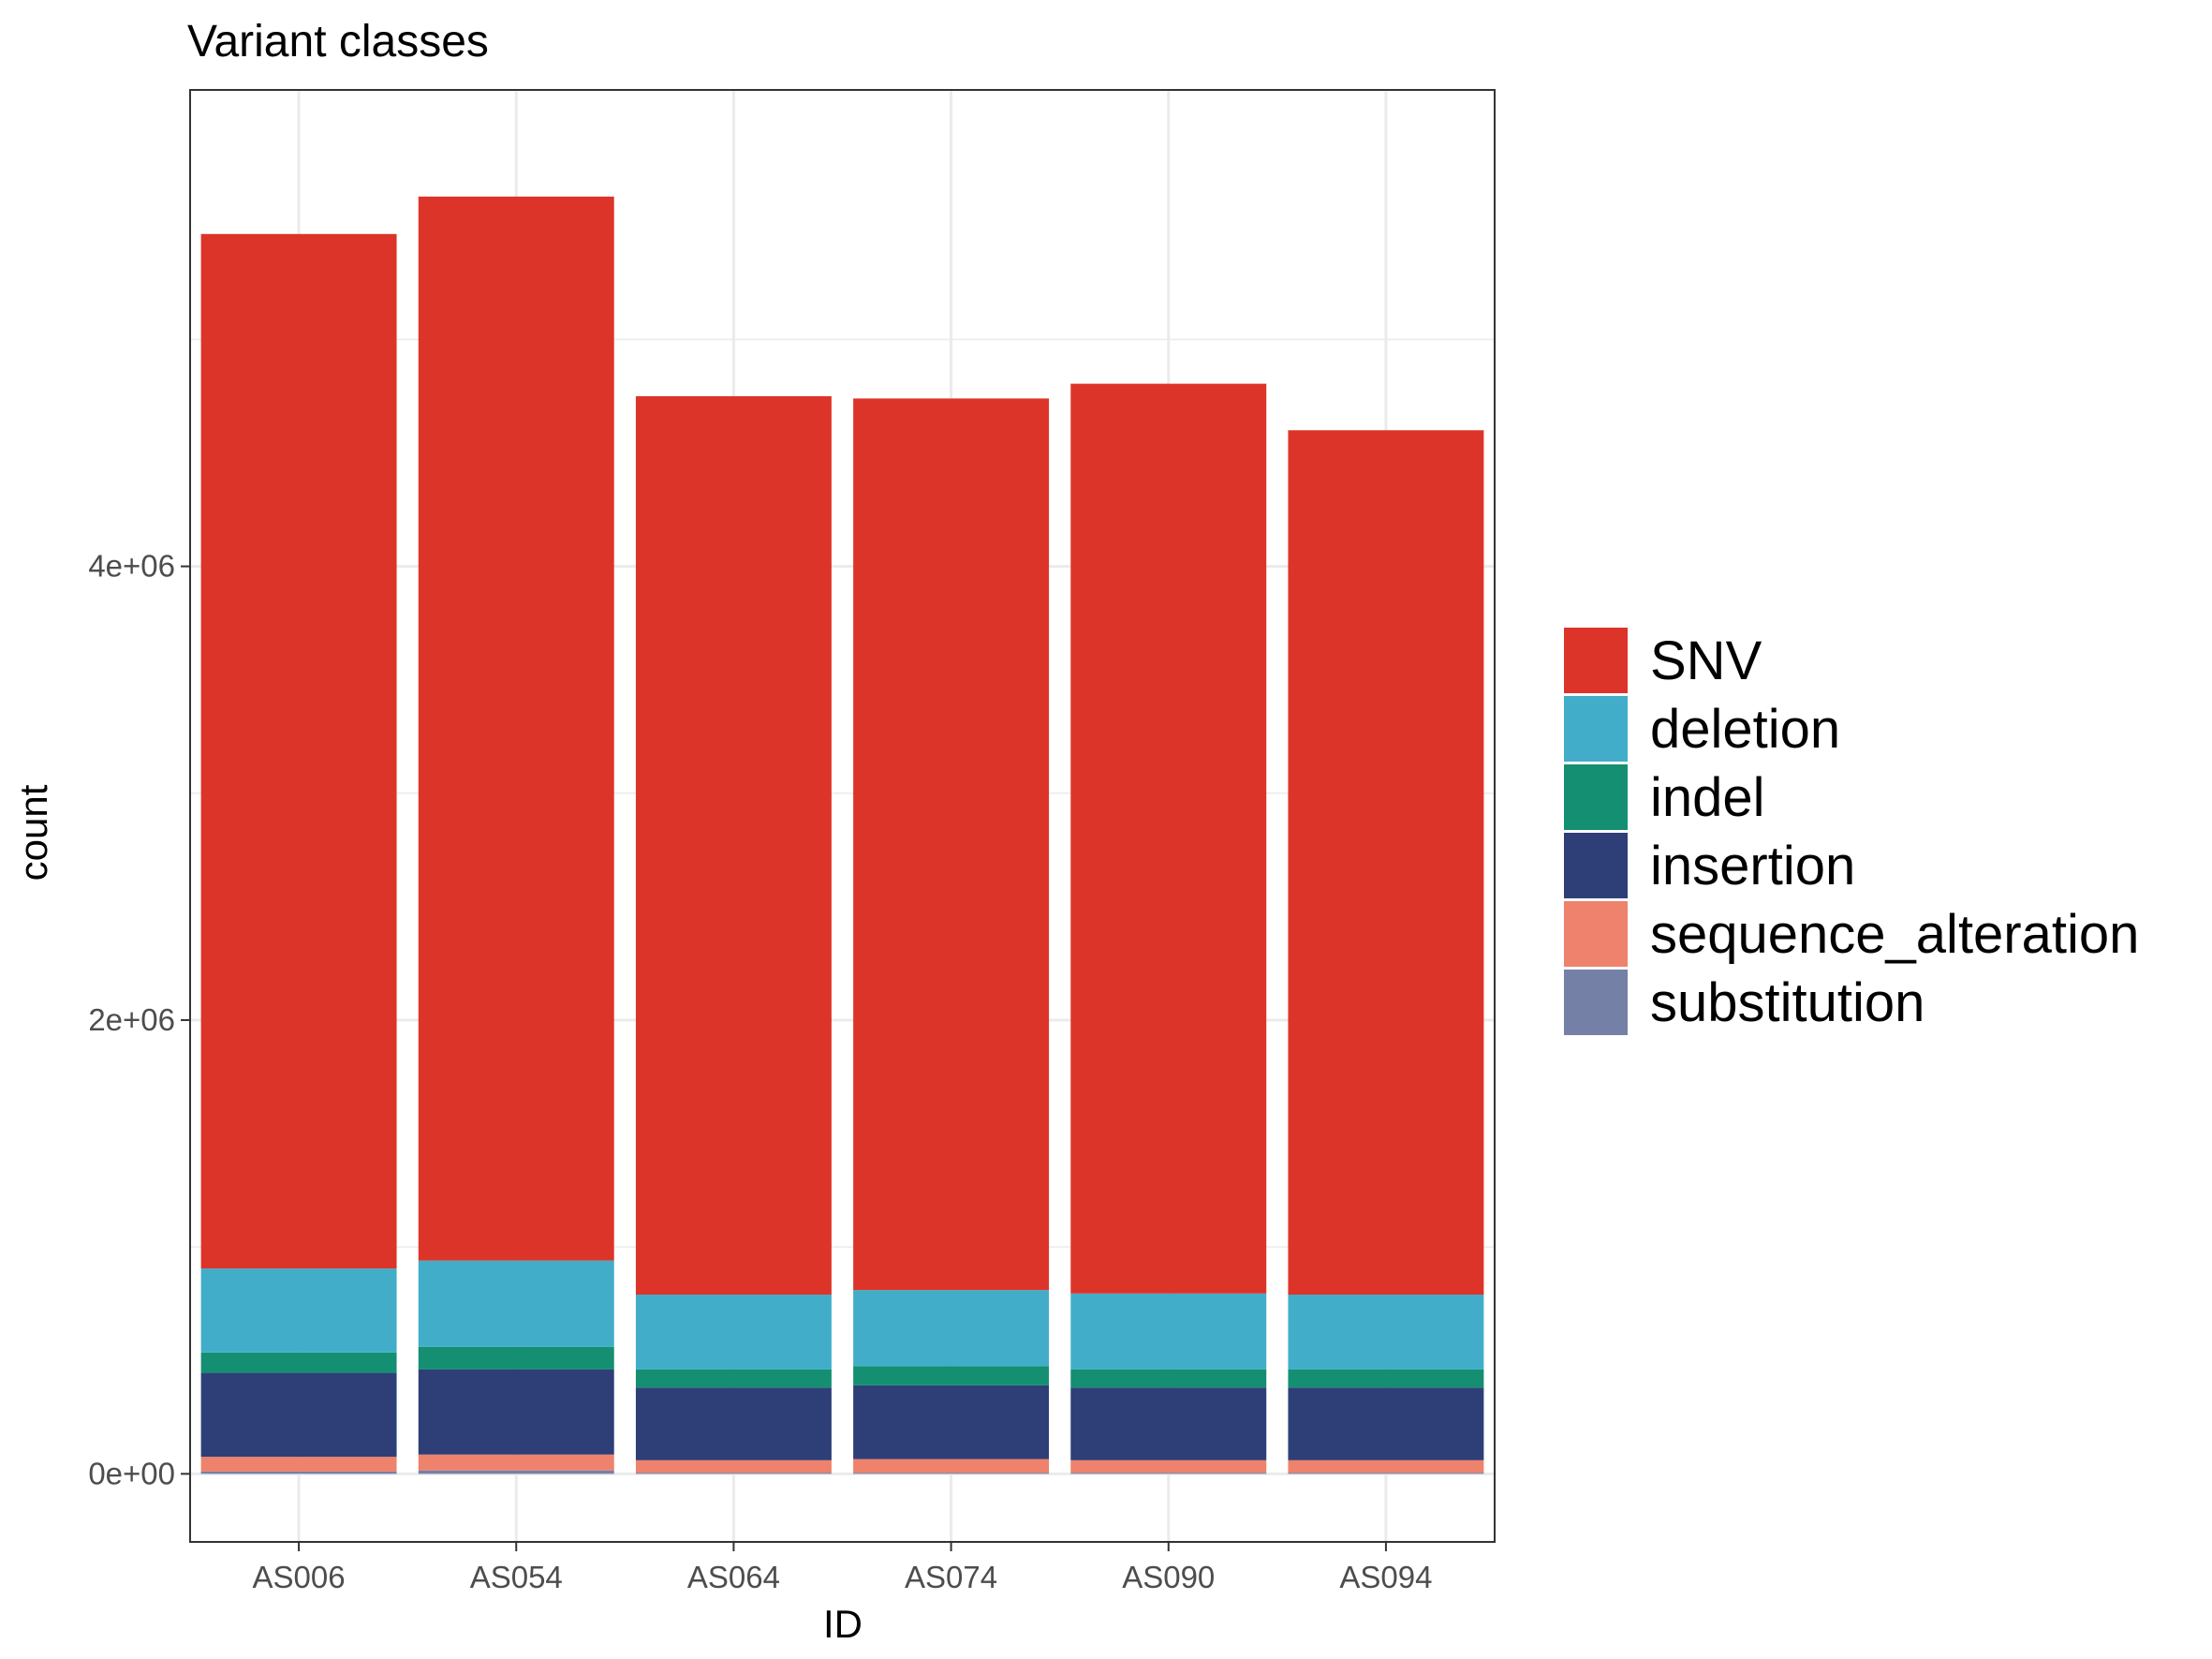 This screenshot has height=1659, width=2212. Describe the element at coordinates (516, 1412) in the screenshot. I see `bar-insertion-AS054` at that location.